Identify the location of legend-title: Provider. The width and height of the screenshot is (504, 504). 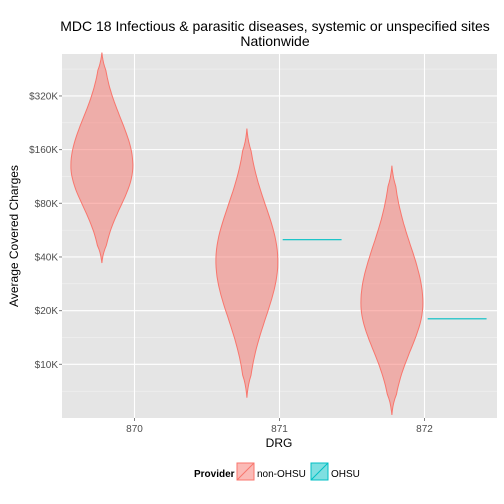
(214, 474).